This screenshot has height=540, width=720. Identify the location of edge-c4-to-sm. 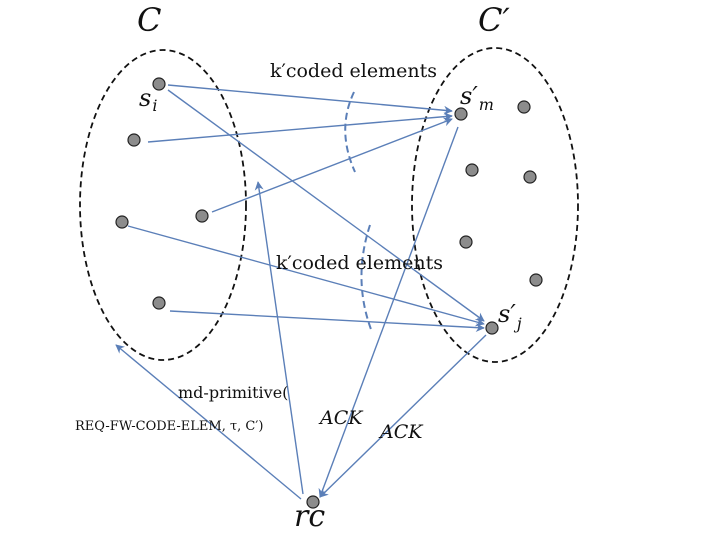
(332, 165).